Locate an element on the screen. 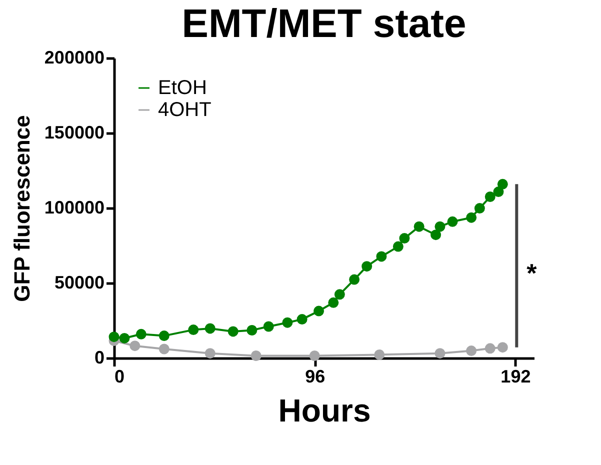 The width and height of the screenshot is (601, 465). x-tick-label: 96 is located at coordinates (315, 376).